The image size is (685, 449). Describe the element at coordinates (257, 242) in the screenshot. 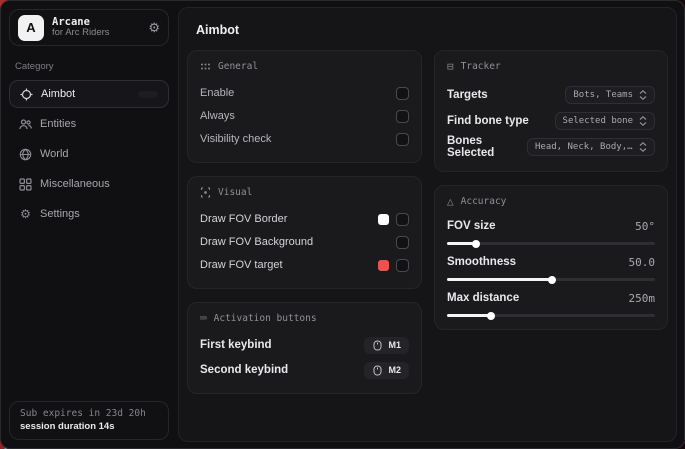

I see `setting-label: Draw FOV Background` at that location.